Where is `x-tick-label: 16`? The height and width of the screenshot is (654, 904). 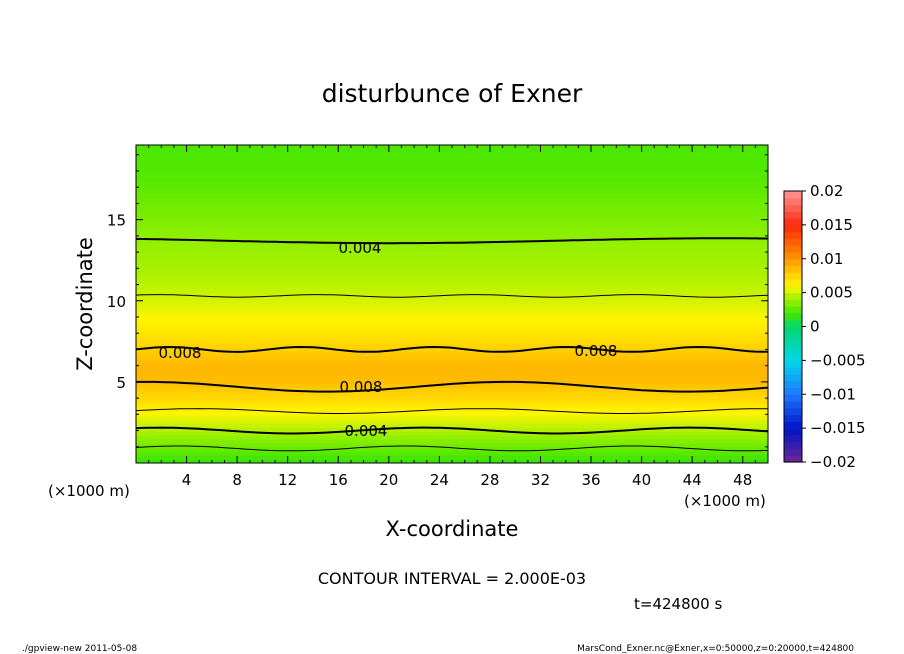 x-tick-label: 16 is located at coordinates (338, 480).